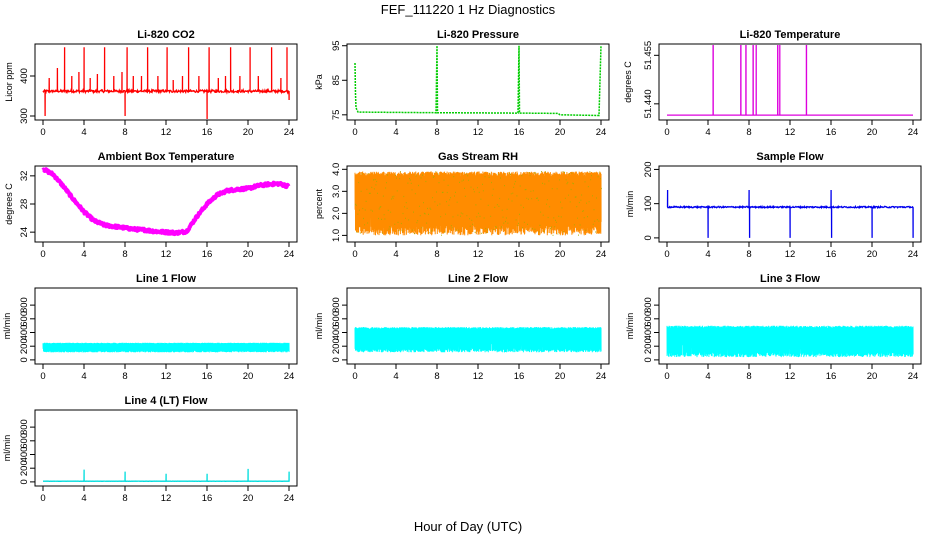 The image size is (936, 540). Describe the element at coordinates (24, 116) in the screenshot. I see `y-tick-label: 300` at that location.